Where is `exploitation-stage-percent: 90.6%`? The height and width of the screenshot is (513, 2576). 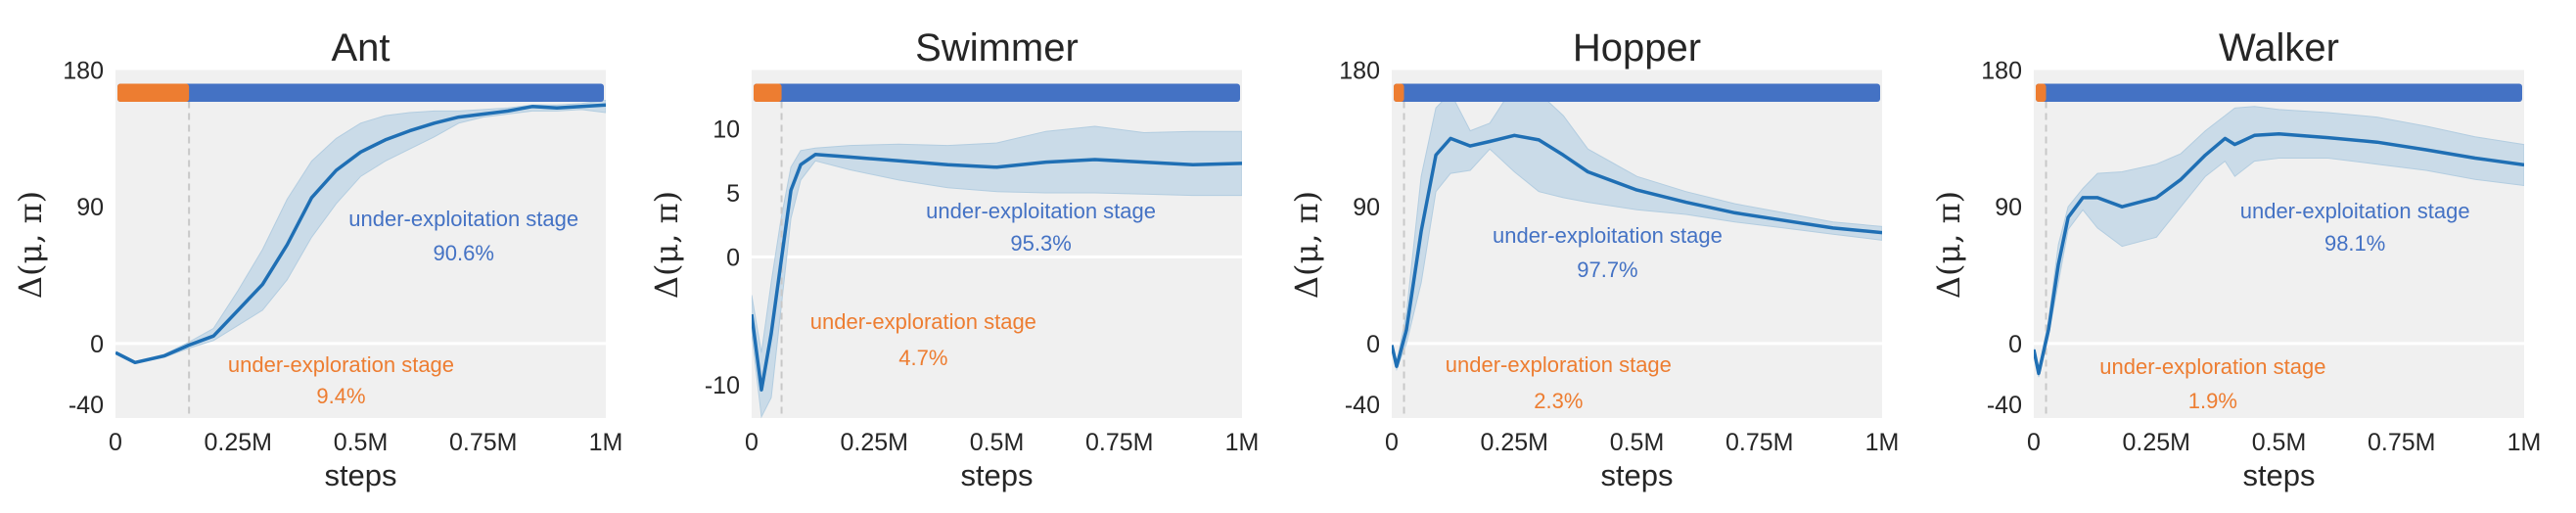
exploitation-stage-percent: 90.6% is located at coordinates (464, 253).